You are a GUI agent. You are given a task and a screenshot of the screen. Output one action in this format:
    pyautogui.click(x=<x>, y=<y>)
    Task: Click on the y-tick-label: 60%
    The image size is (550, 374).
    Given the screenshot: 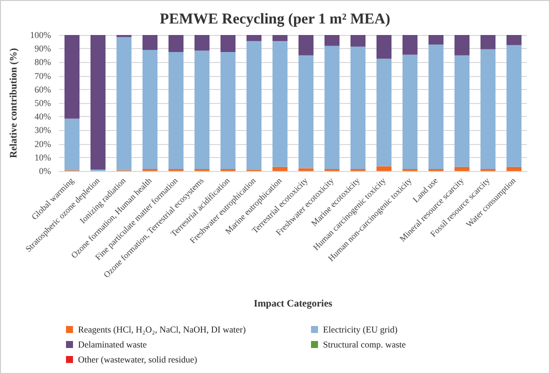 What is the action you would take?
    pyautogui.click(x=43, y=89)
    